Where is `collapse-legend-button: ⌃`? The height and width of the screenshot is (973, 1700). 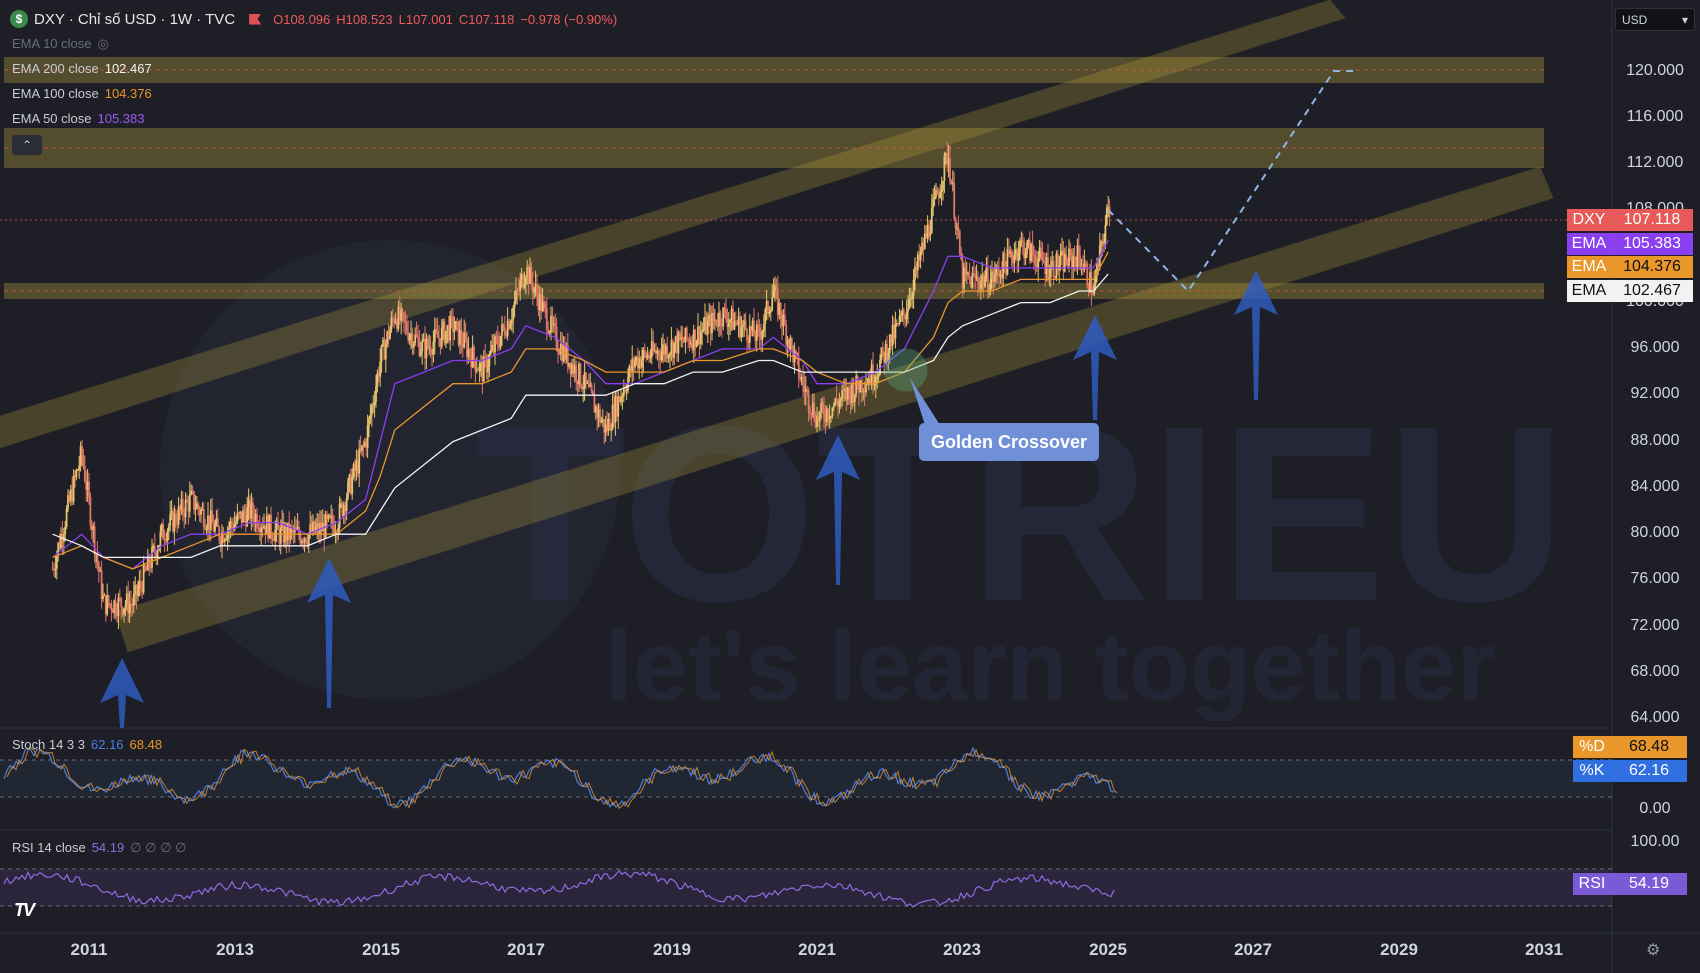 collapse-legend-button: ⌃ is located at coordinates (27, 145).